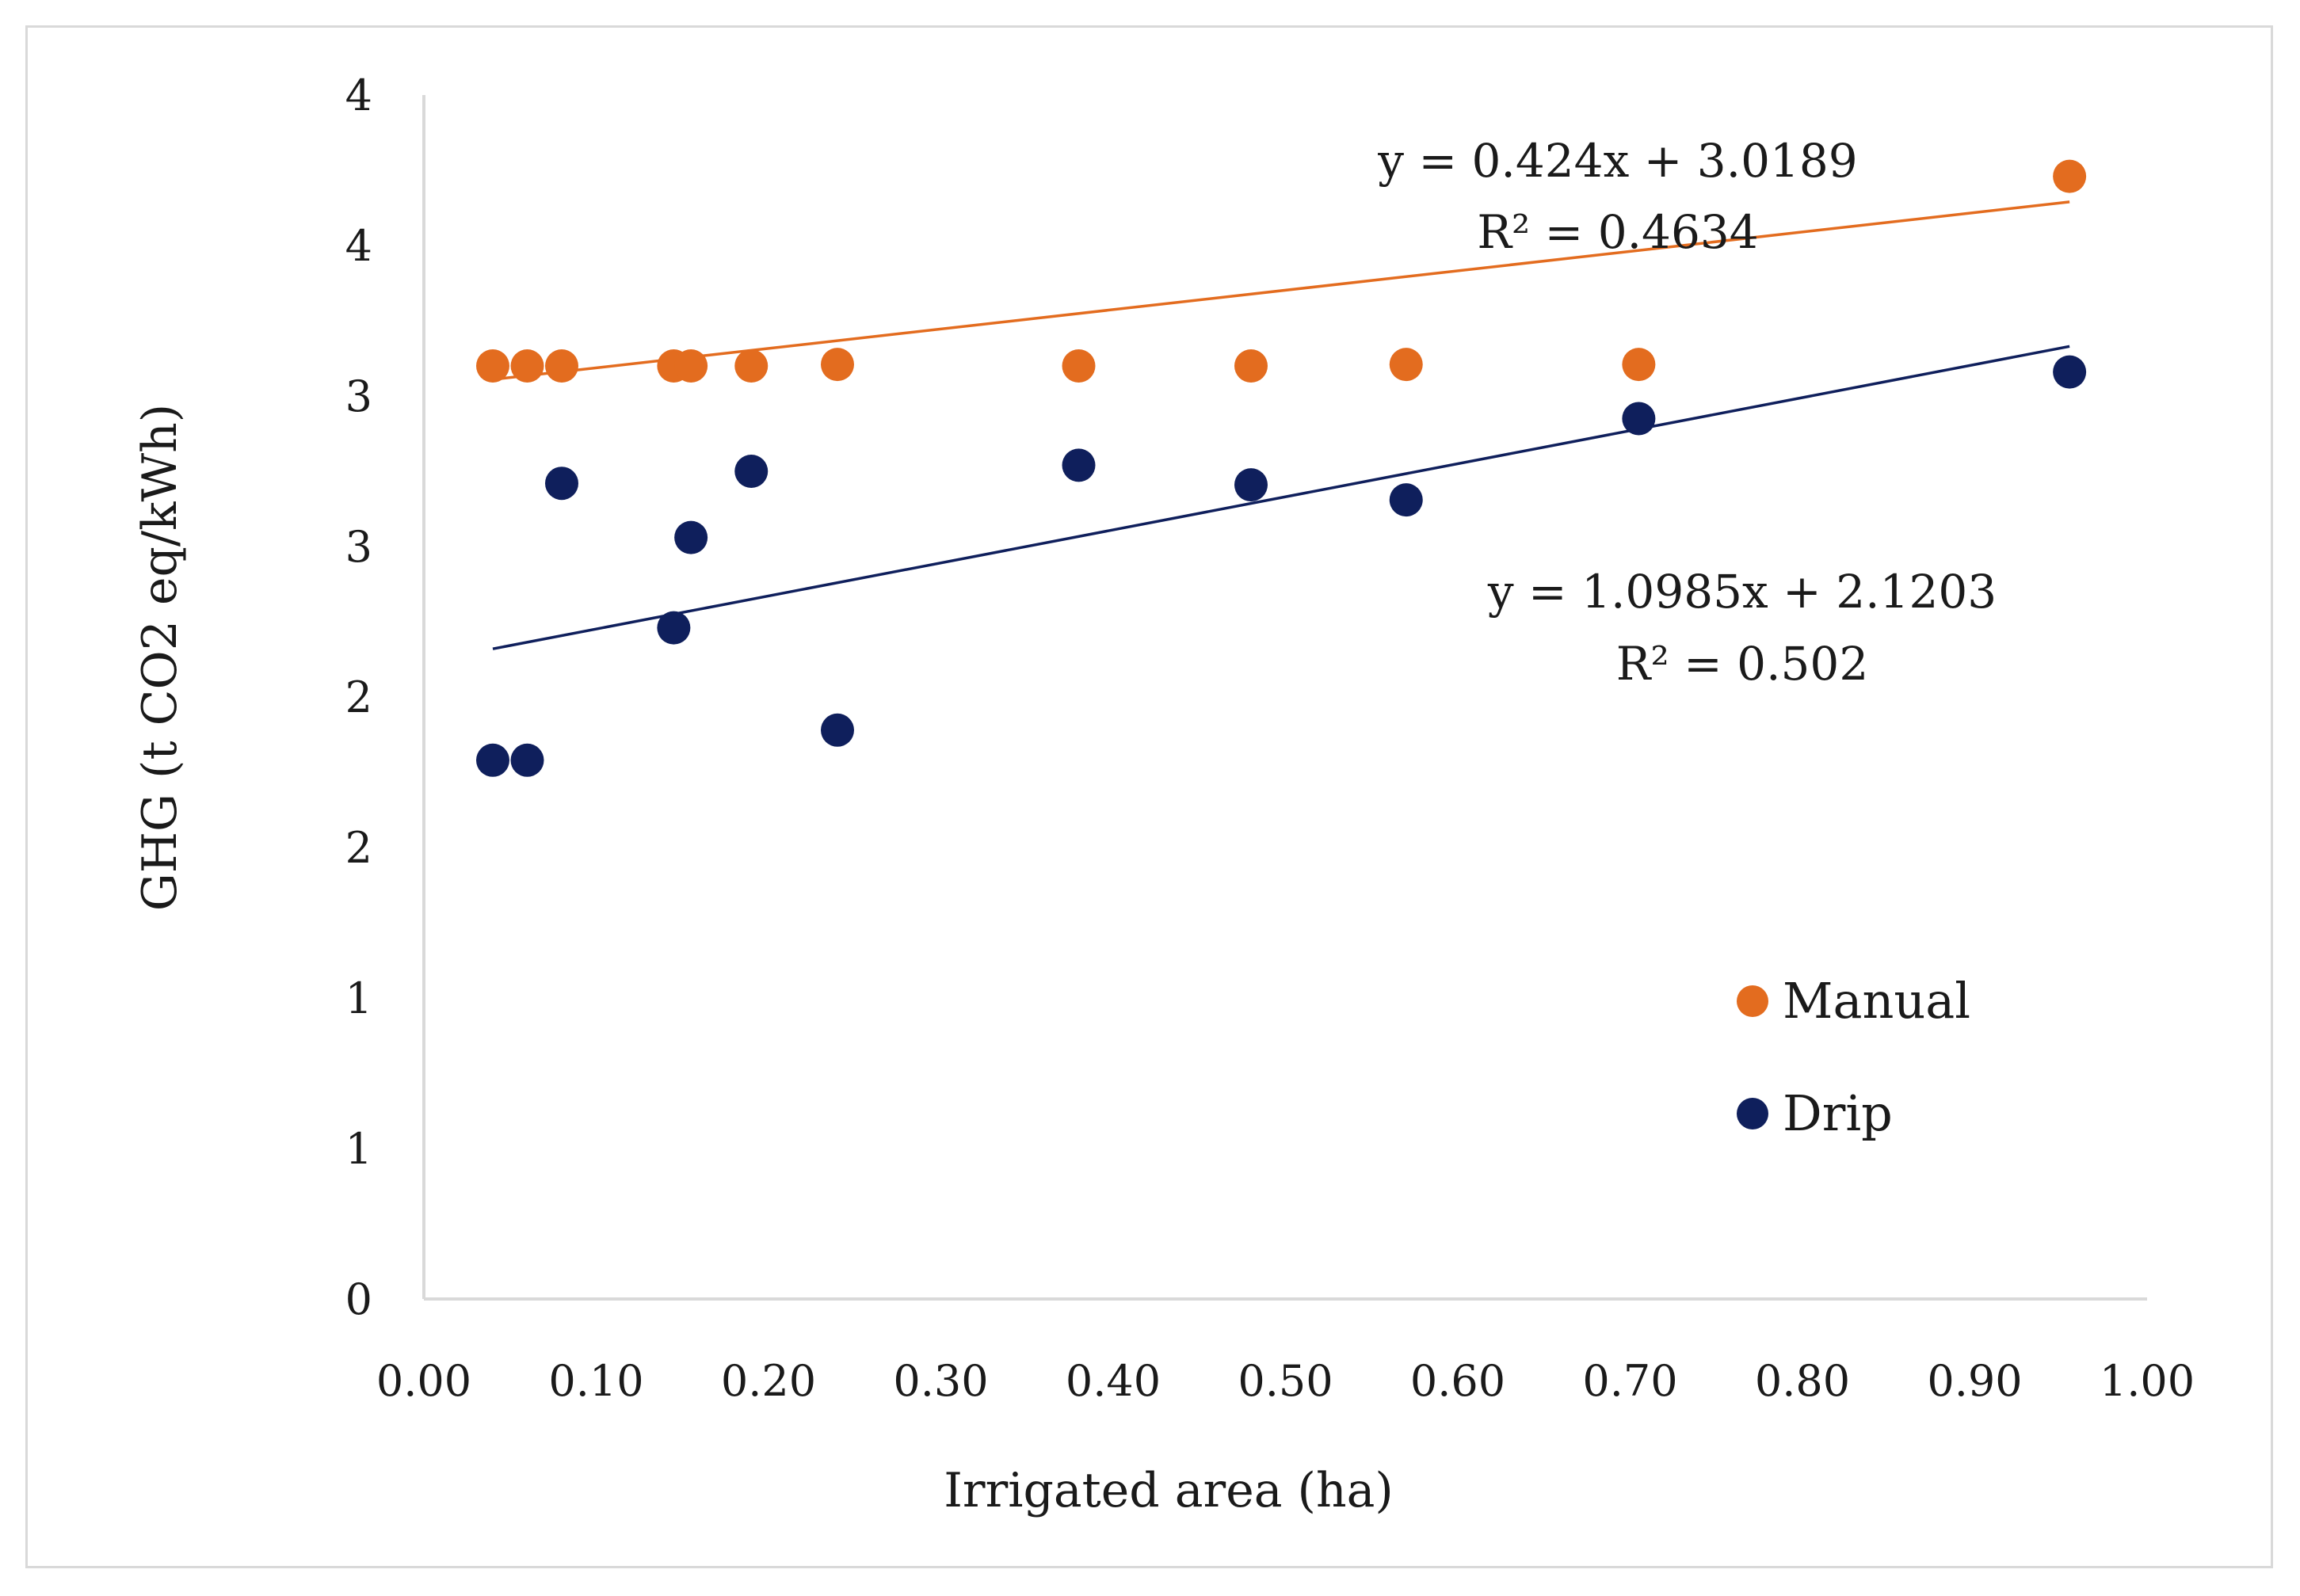 The image size is (2300, 1596). I want to click on legend-manual-marker, so click(1753, 1001).